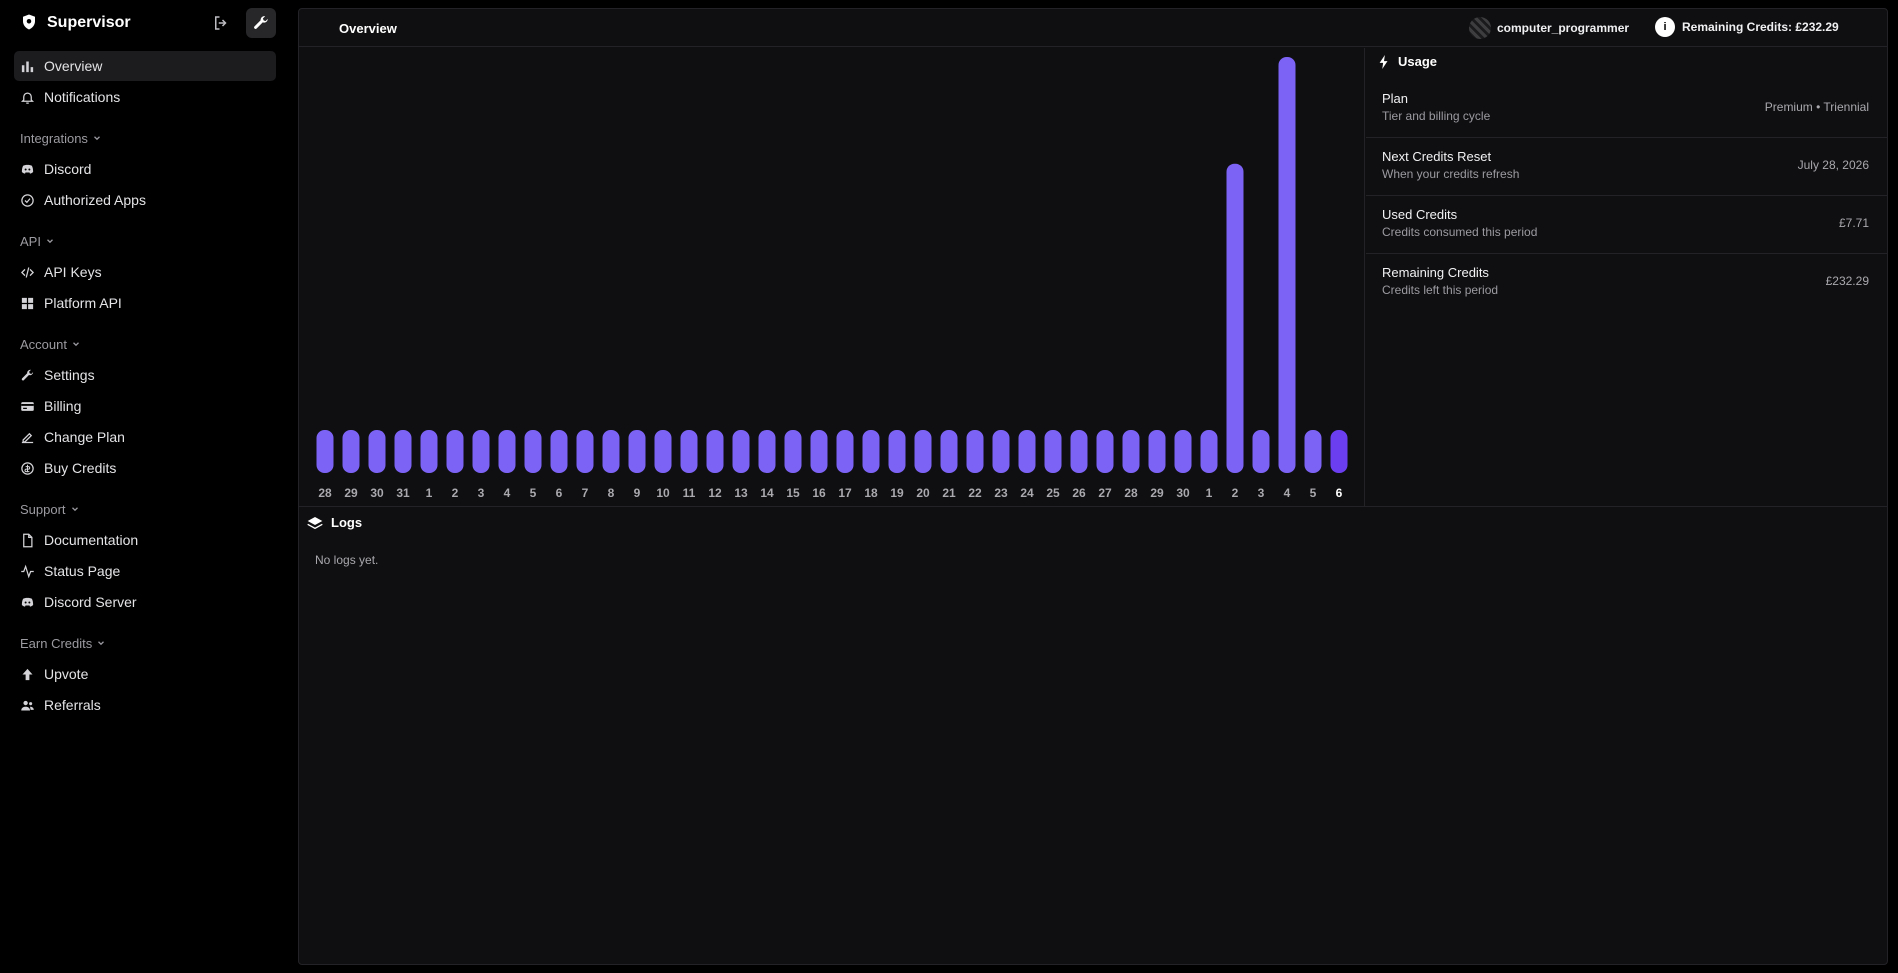 This screenshot has height=973, width=1898. Describe the element at coordinates (1437, 156) in the screenshot. I see `usage-row-label: Next Credits Reset` at that location.